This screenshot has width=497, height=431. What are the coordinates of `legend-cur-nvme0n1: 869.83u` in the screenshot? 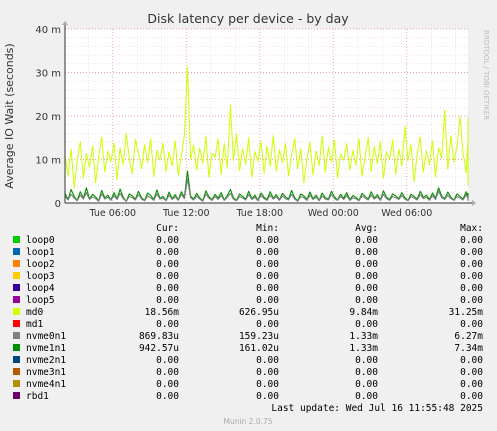 It's located at (159, 336).